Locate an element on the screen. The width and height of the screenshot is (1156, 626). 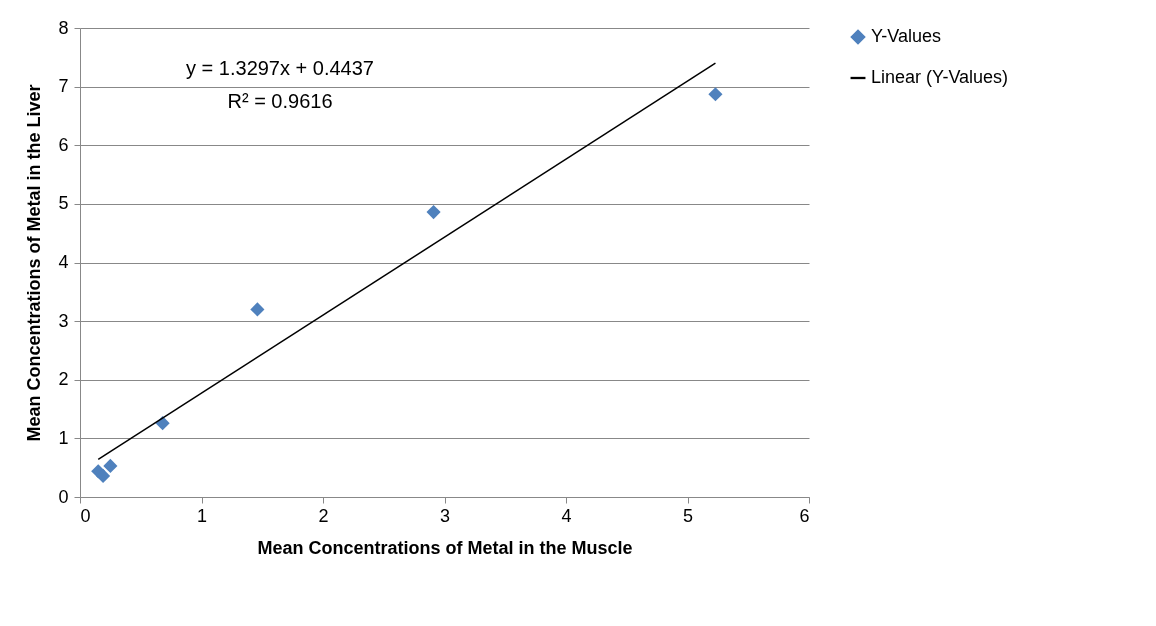
y-tick-label: 7 is located at coordinates (63, 86).